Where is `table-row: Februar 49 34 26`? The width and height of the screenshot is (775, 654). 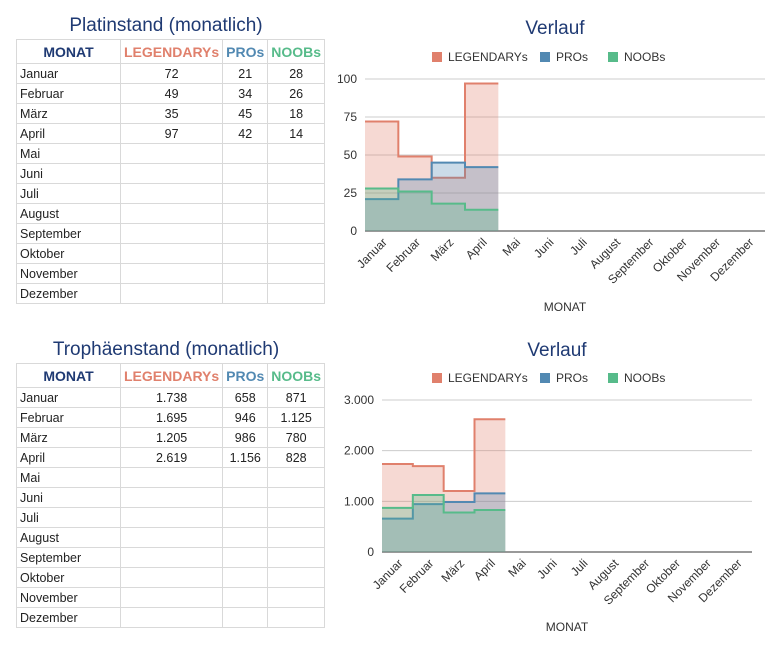
table-row: Februar 49 34 26 is located at coordinates (171, 93).